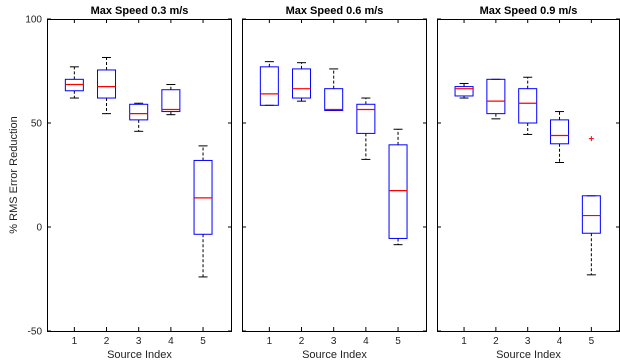 This screenshot has width=620, height=364. What do you see at coordinates (35, 332) in the screenshot?
I see `y-tick-label: -50` at bounding box center [35, 332].